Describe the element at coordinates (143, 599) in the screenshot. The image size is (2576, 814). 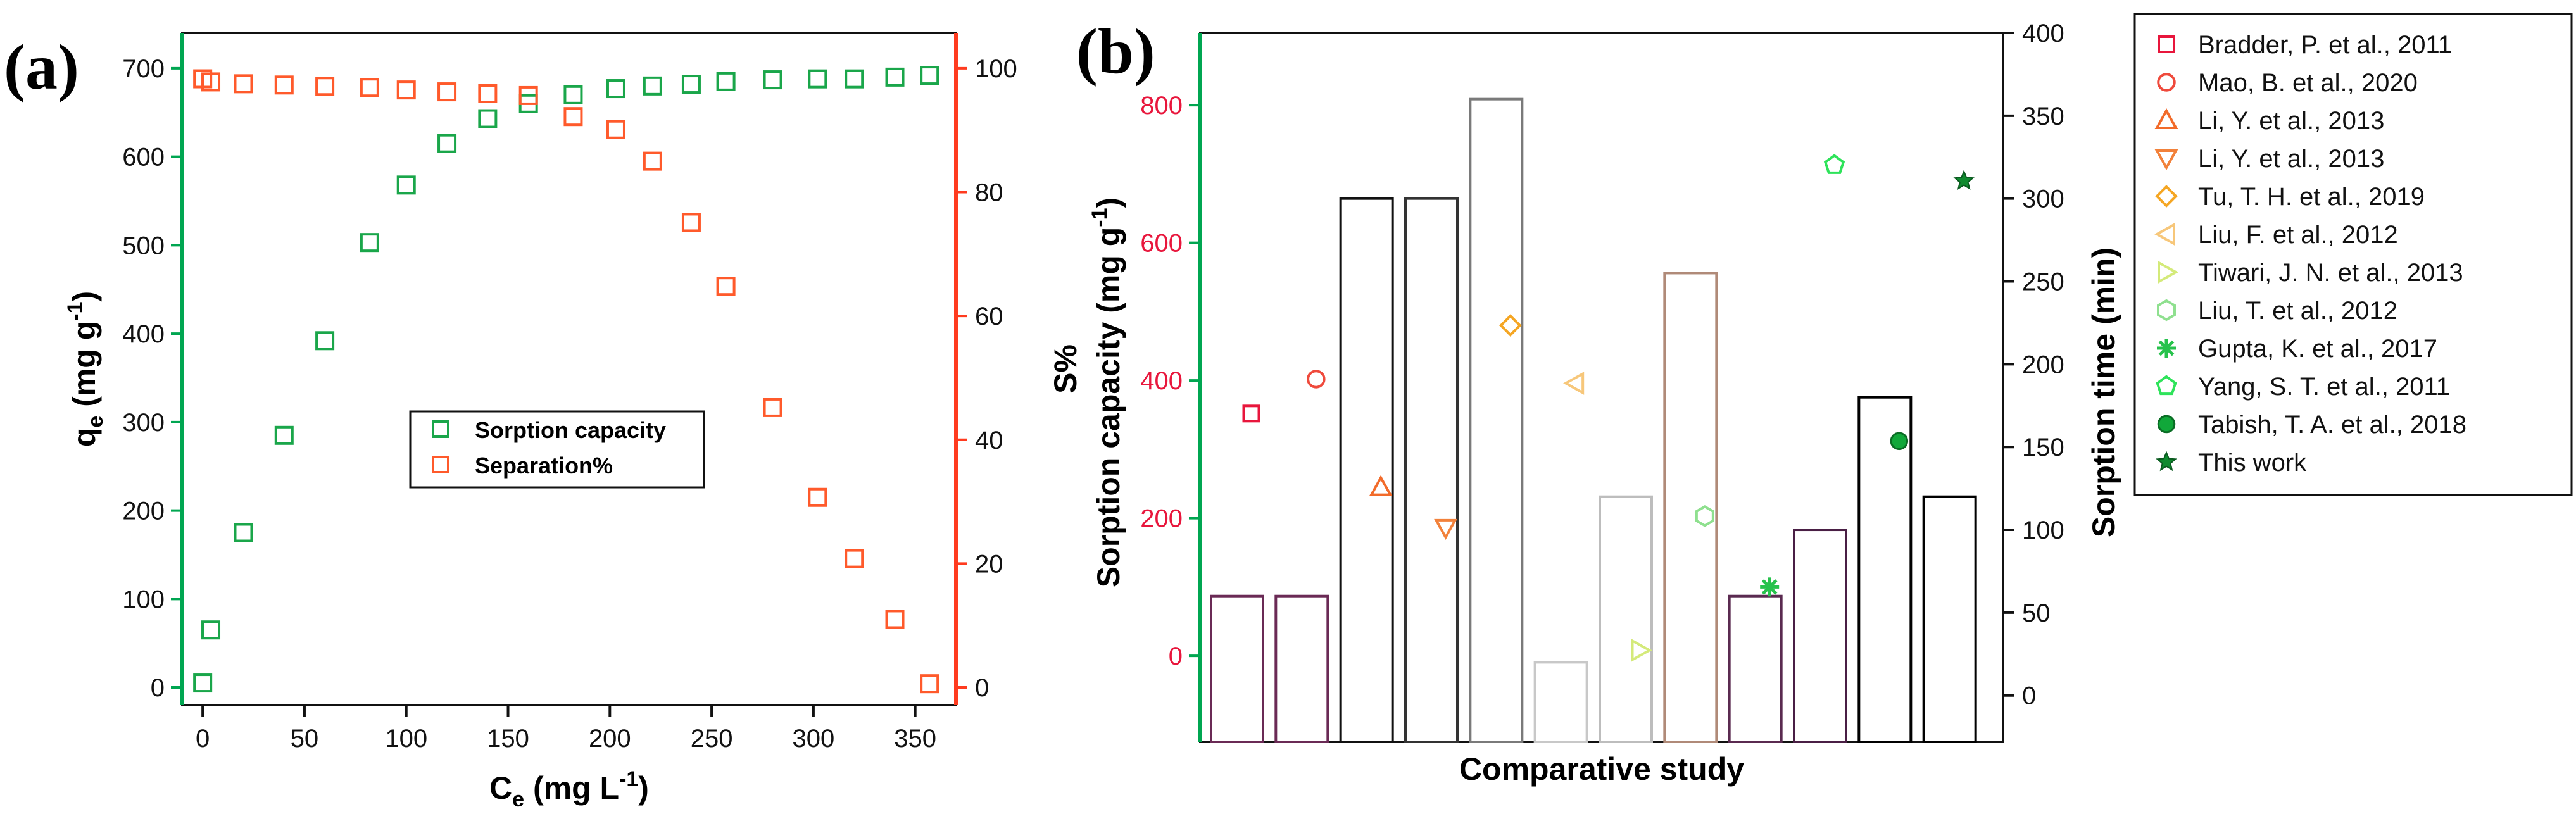
I see `panel-a-ytick-label: 100` at that location.